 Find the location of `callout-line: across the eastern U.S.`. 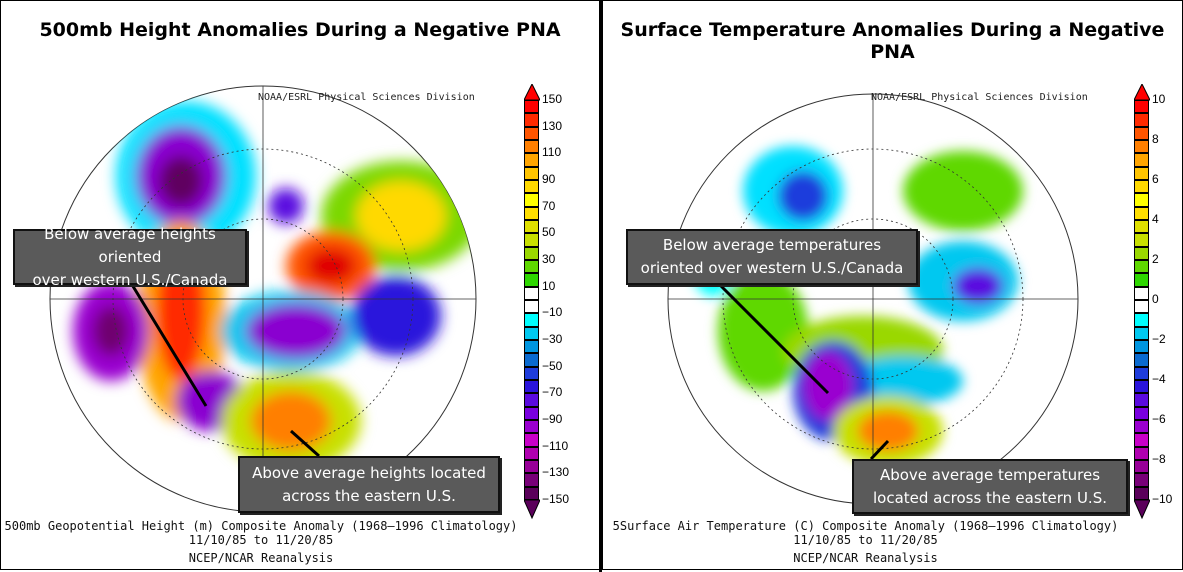

callout-line: across the eastern U.S. is located at coordinates (369, 495).